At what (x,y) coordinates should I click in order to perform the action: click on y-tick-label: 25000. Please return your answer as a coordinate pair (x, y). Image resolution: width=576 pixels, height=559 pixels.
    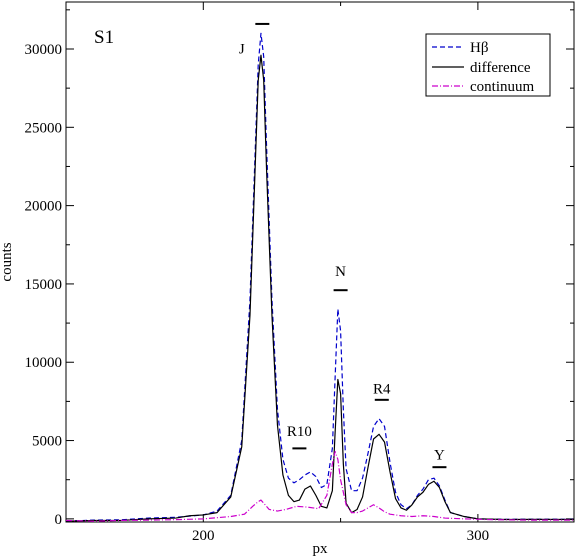
    Looking at the image, I should click on (44, 128).